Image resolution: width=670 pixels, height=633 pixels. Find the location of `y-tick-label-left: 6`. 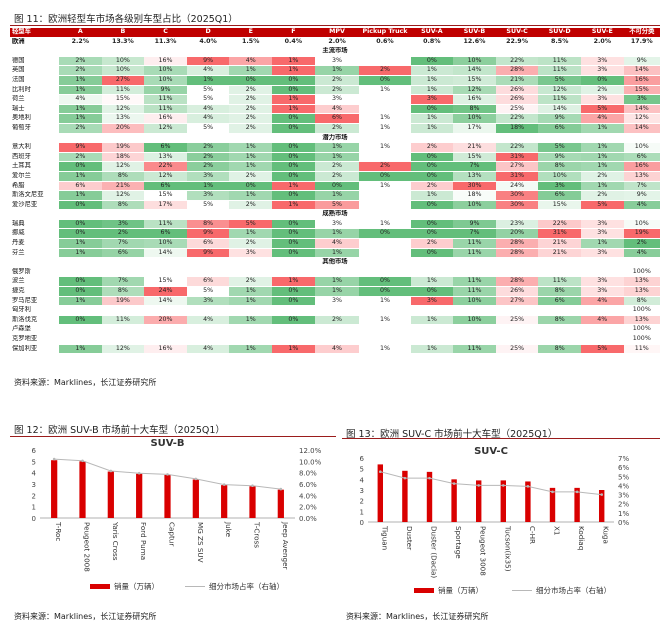

y-tick-label-left: 6 is located at coordinates (34, 451).